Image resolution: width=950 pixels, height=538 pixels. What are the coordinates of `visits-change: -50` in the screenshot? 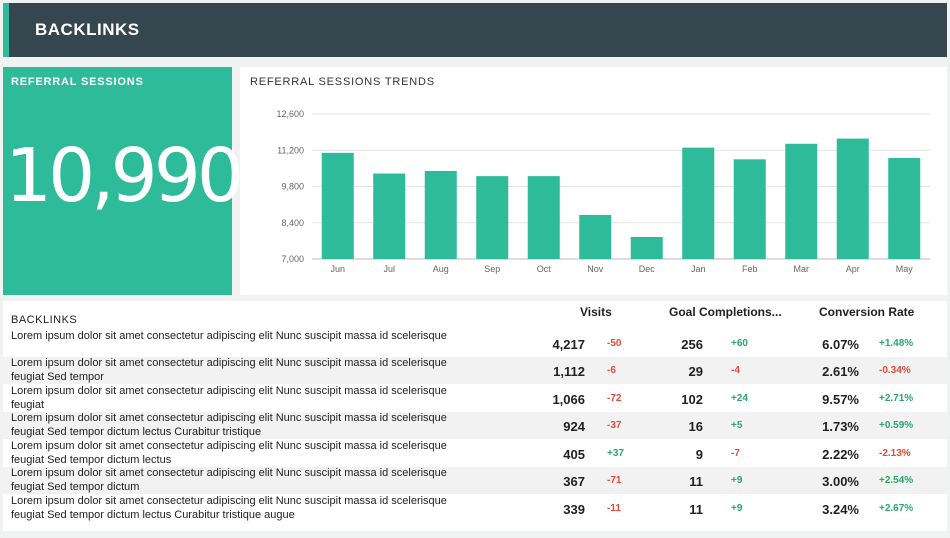 It's located at (614, 343).